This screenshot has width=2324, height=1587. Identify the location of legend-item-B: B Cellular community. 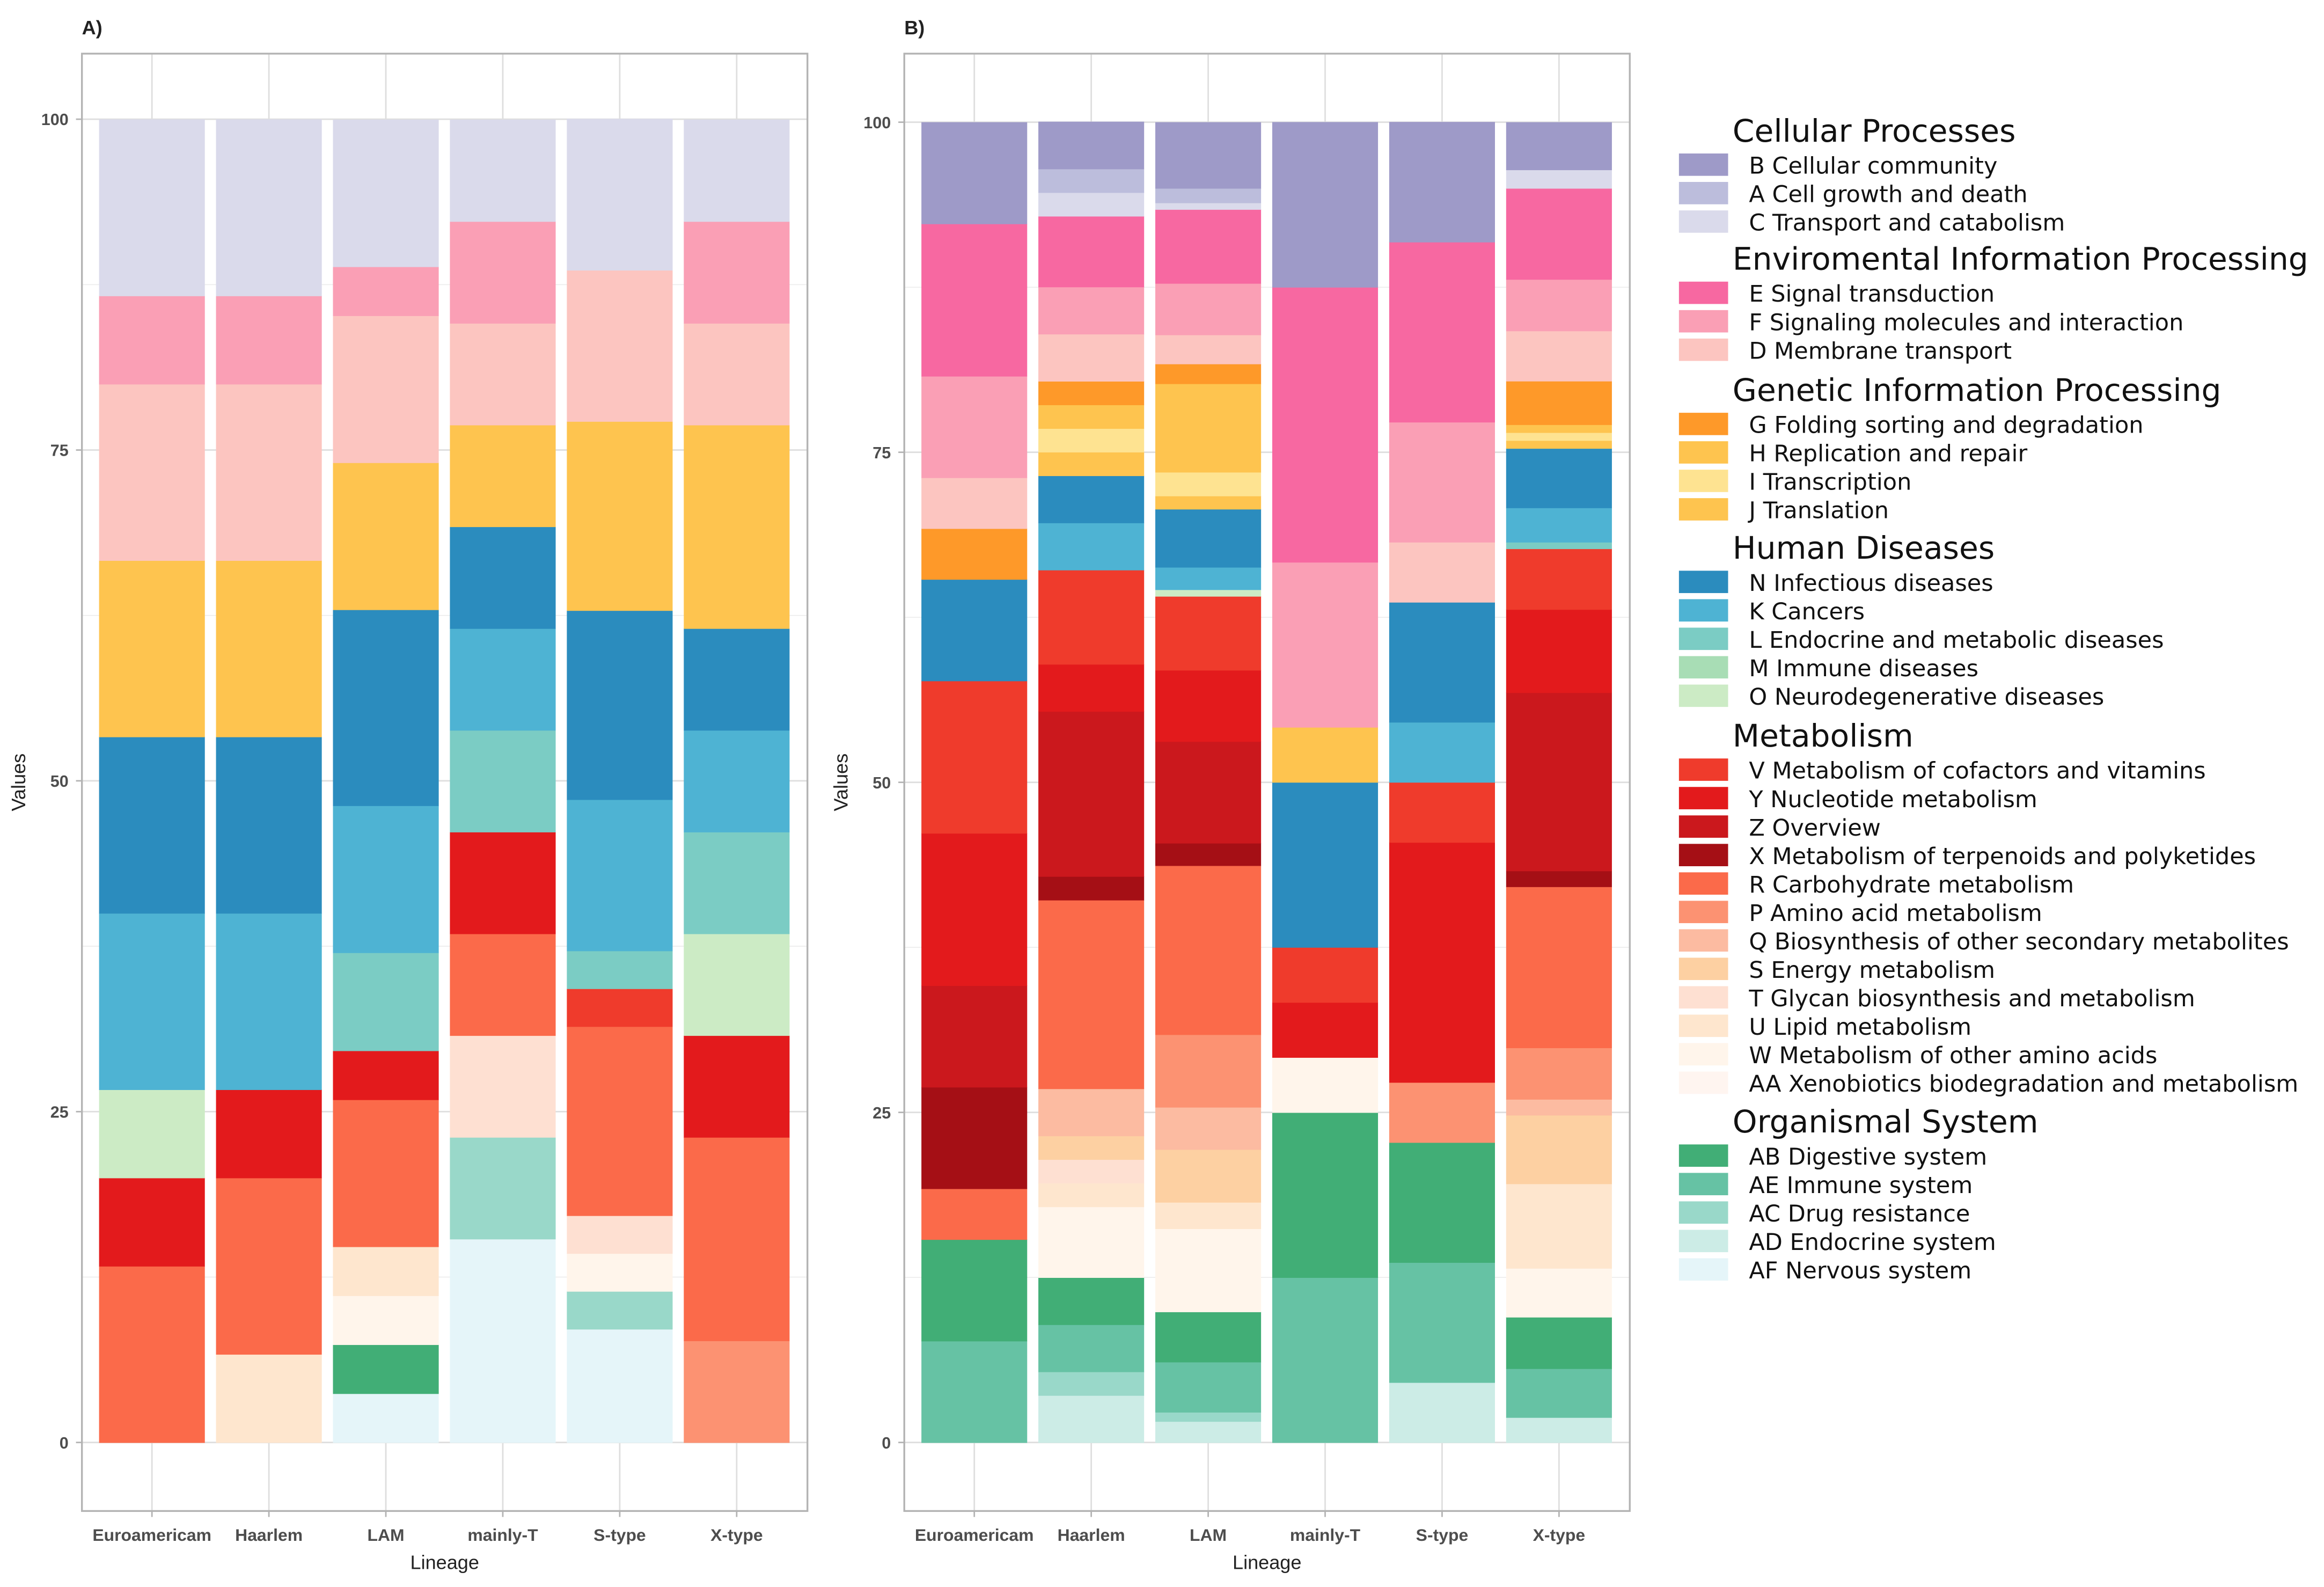
(1837, 165).